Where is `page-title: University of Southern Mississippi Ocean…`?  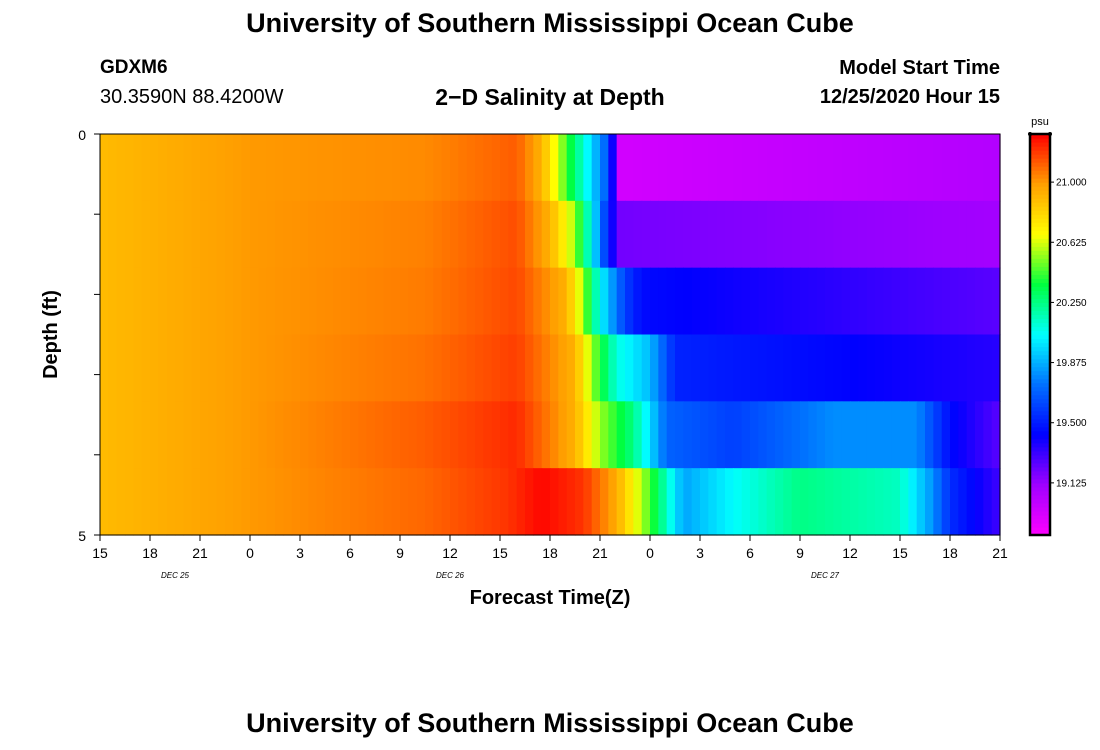 page-title: University of Southern Mississippi Ocean… is located at coordinates (550, 23).